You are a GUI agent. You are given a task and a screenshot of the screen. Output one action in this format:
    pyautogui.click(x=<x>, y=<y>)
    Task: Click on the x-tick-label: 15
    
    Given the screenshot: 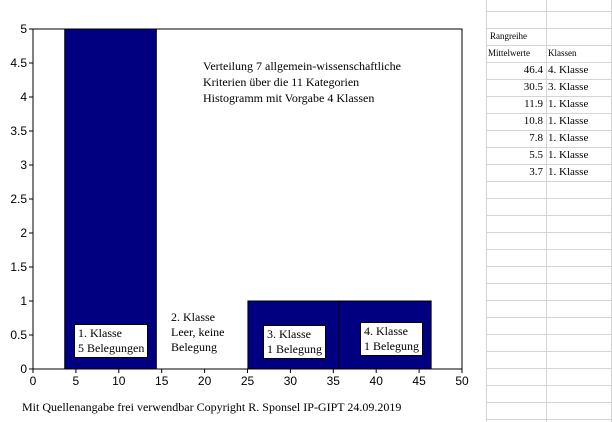 What is the action you would take?
    pyautogui.click(x=162, y=381)
    